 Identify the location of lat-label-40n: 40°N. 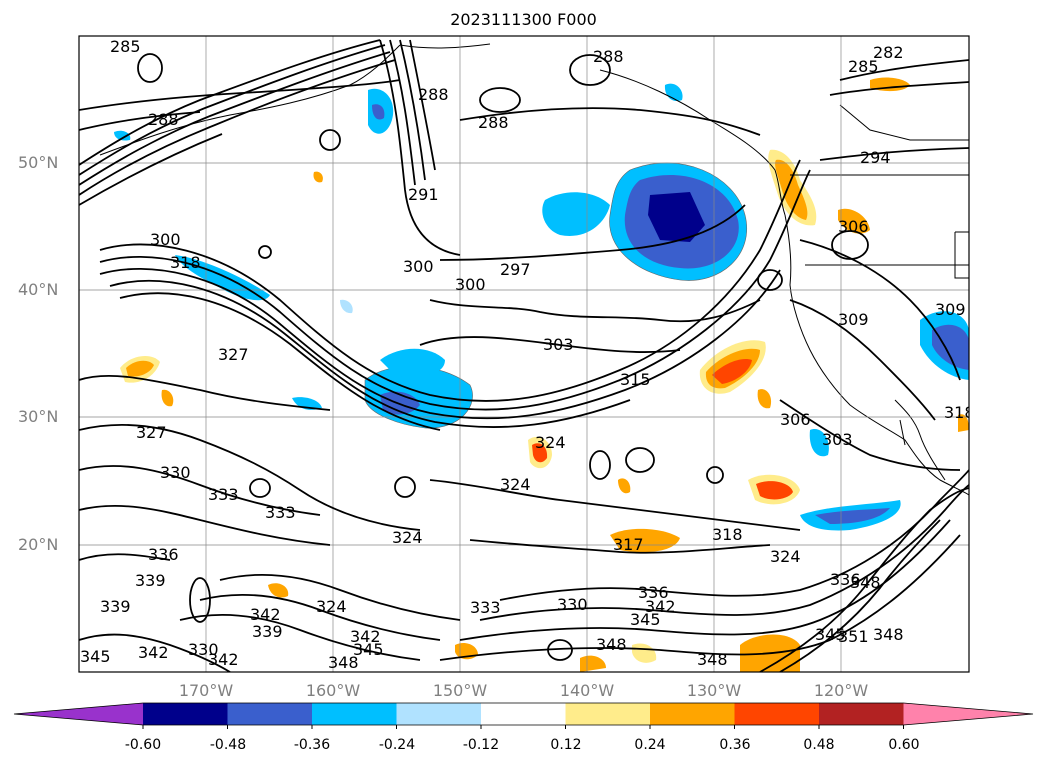
(38, 289).